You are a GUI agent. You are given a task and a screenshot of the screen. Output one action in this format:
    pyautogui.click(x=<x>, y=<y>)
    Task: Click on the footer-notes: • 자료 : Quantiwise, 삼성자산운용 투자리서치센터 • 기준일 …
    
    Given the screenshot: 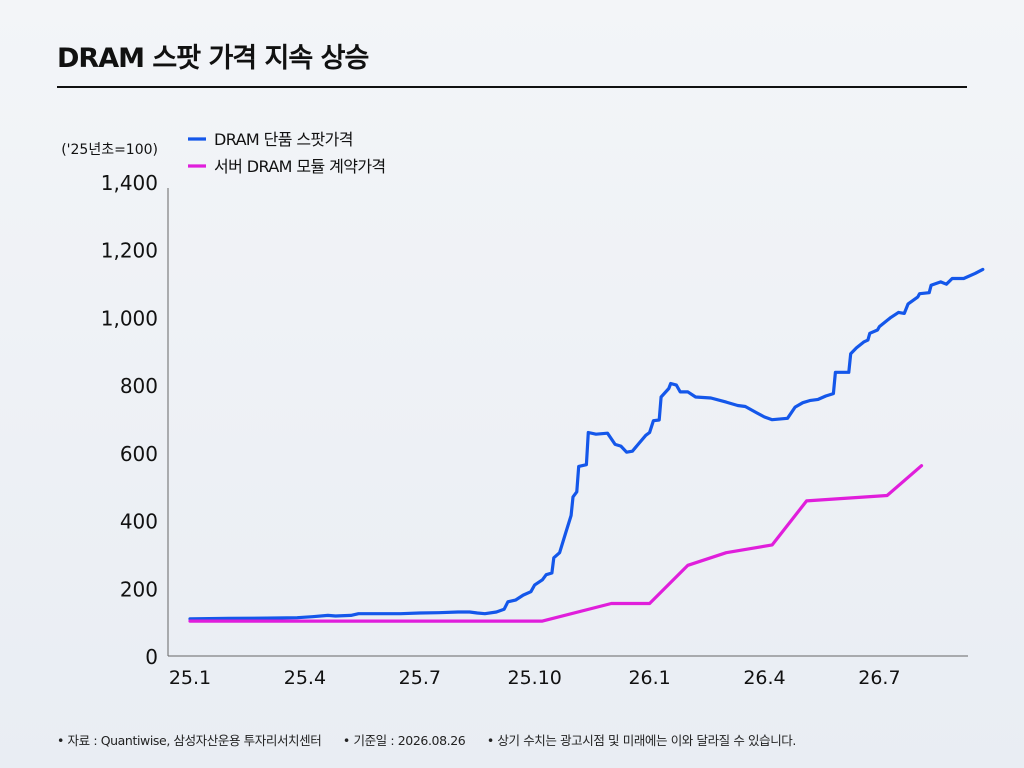 What is the action you would take?
    pyautogui.click(x=435, y=739)
    